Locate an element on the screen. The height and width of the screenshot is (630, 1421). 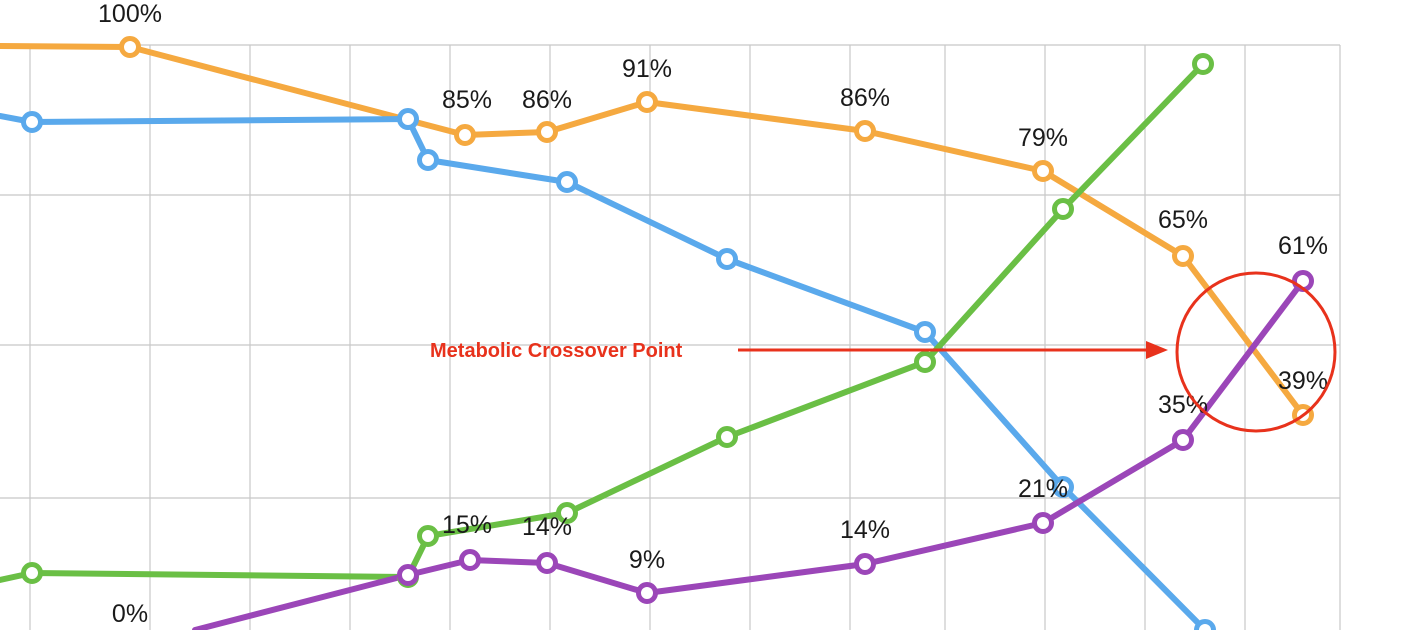
data-label: 35% is located at coordinates (1183, 405).